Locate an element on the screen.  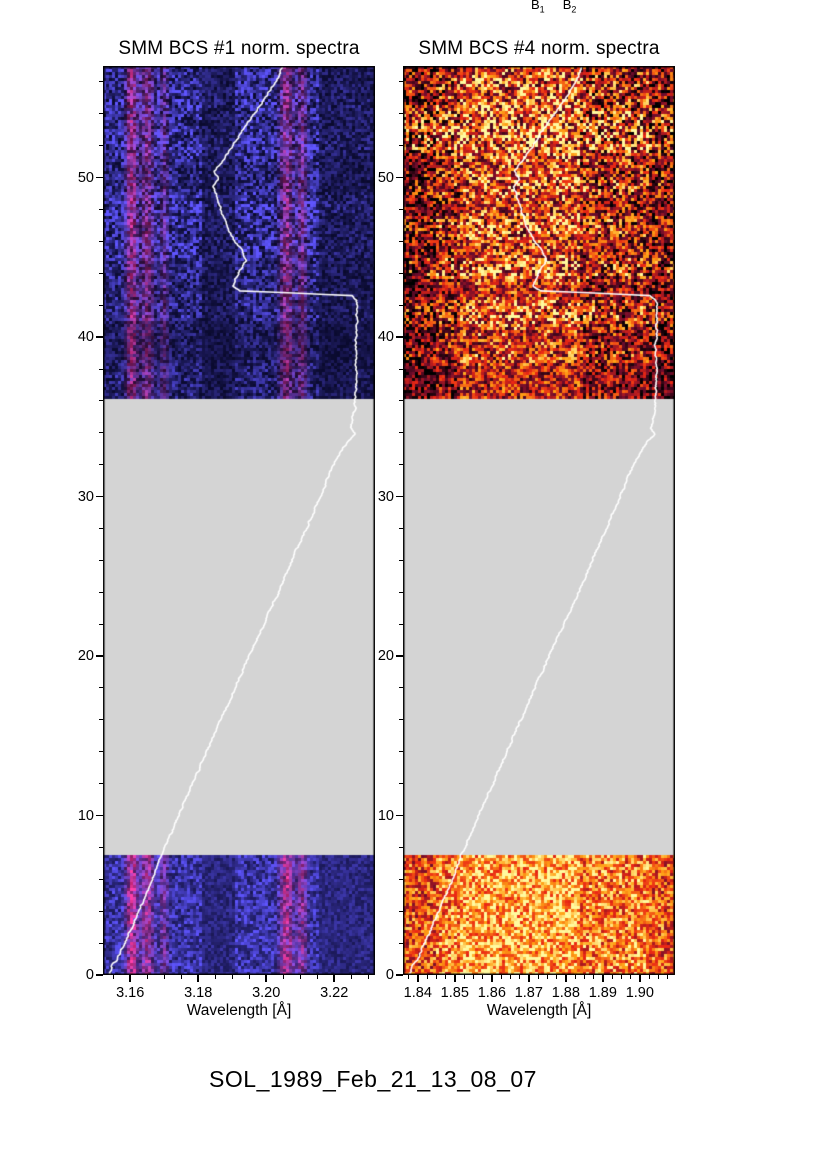
x-tick-label: 1.84 is located at coordinates (417, 993).